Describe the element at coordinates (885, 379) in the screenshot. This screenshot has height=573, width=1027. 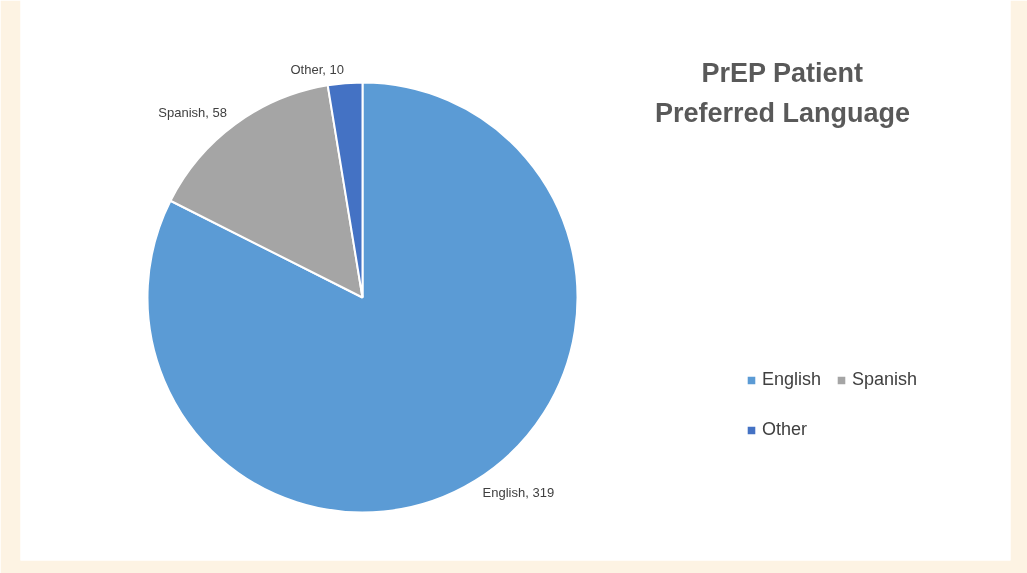
I see `legend-label: Spanish` at that location.